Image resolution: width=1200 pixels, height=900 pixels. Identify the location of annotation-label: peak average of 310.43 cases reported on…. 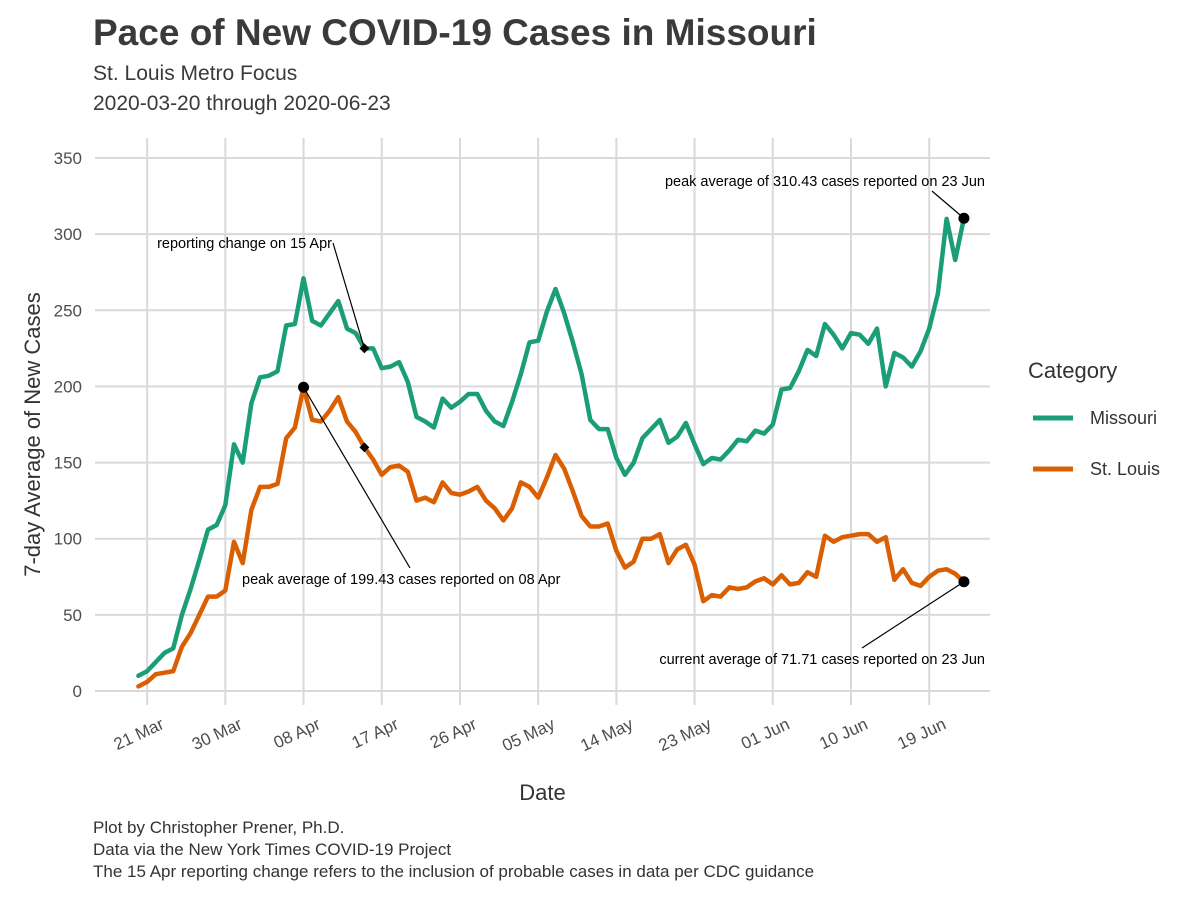
(825, 182).